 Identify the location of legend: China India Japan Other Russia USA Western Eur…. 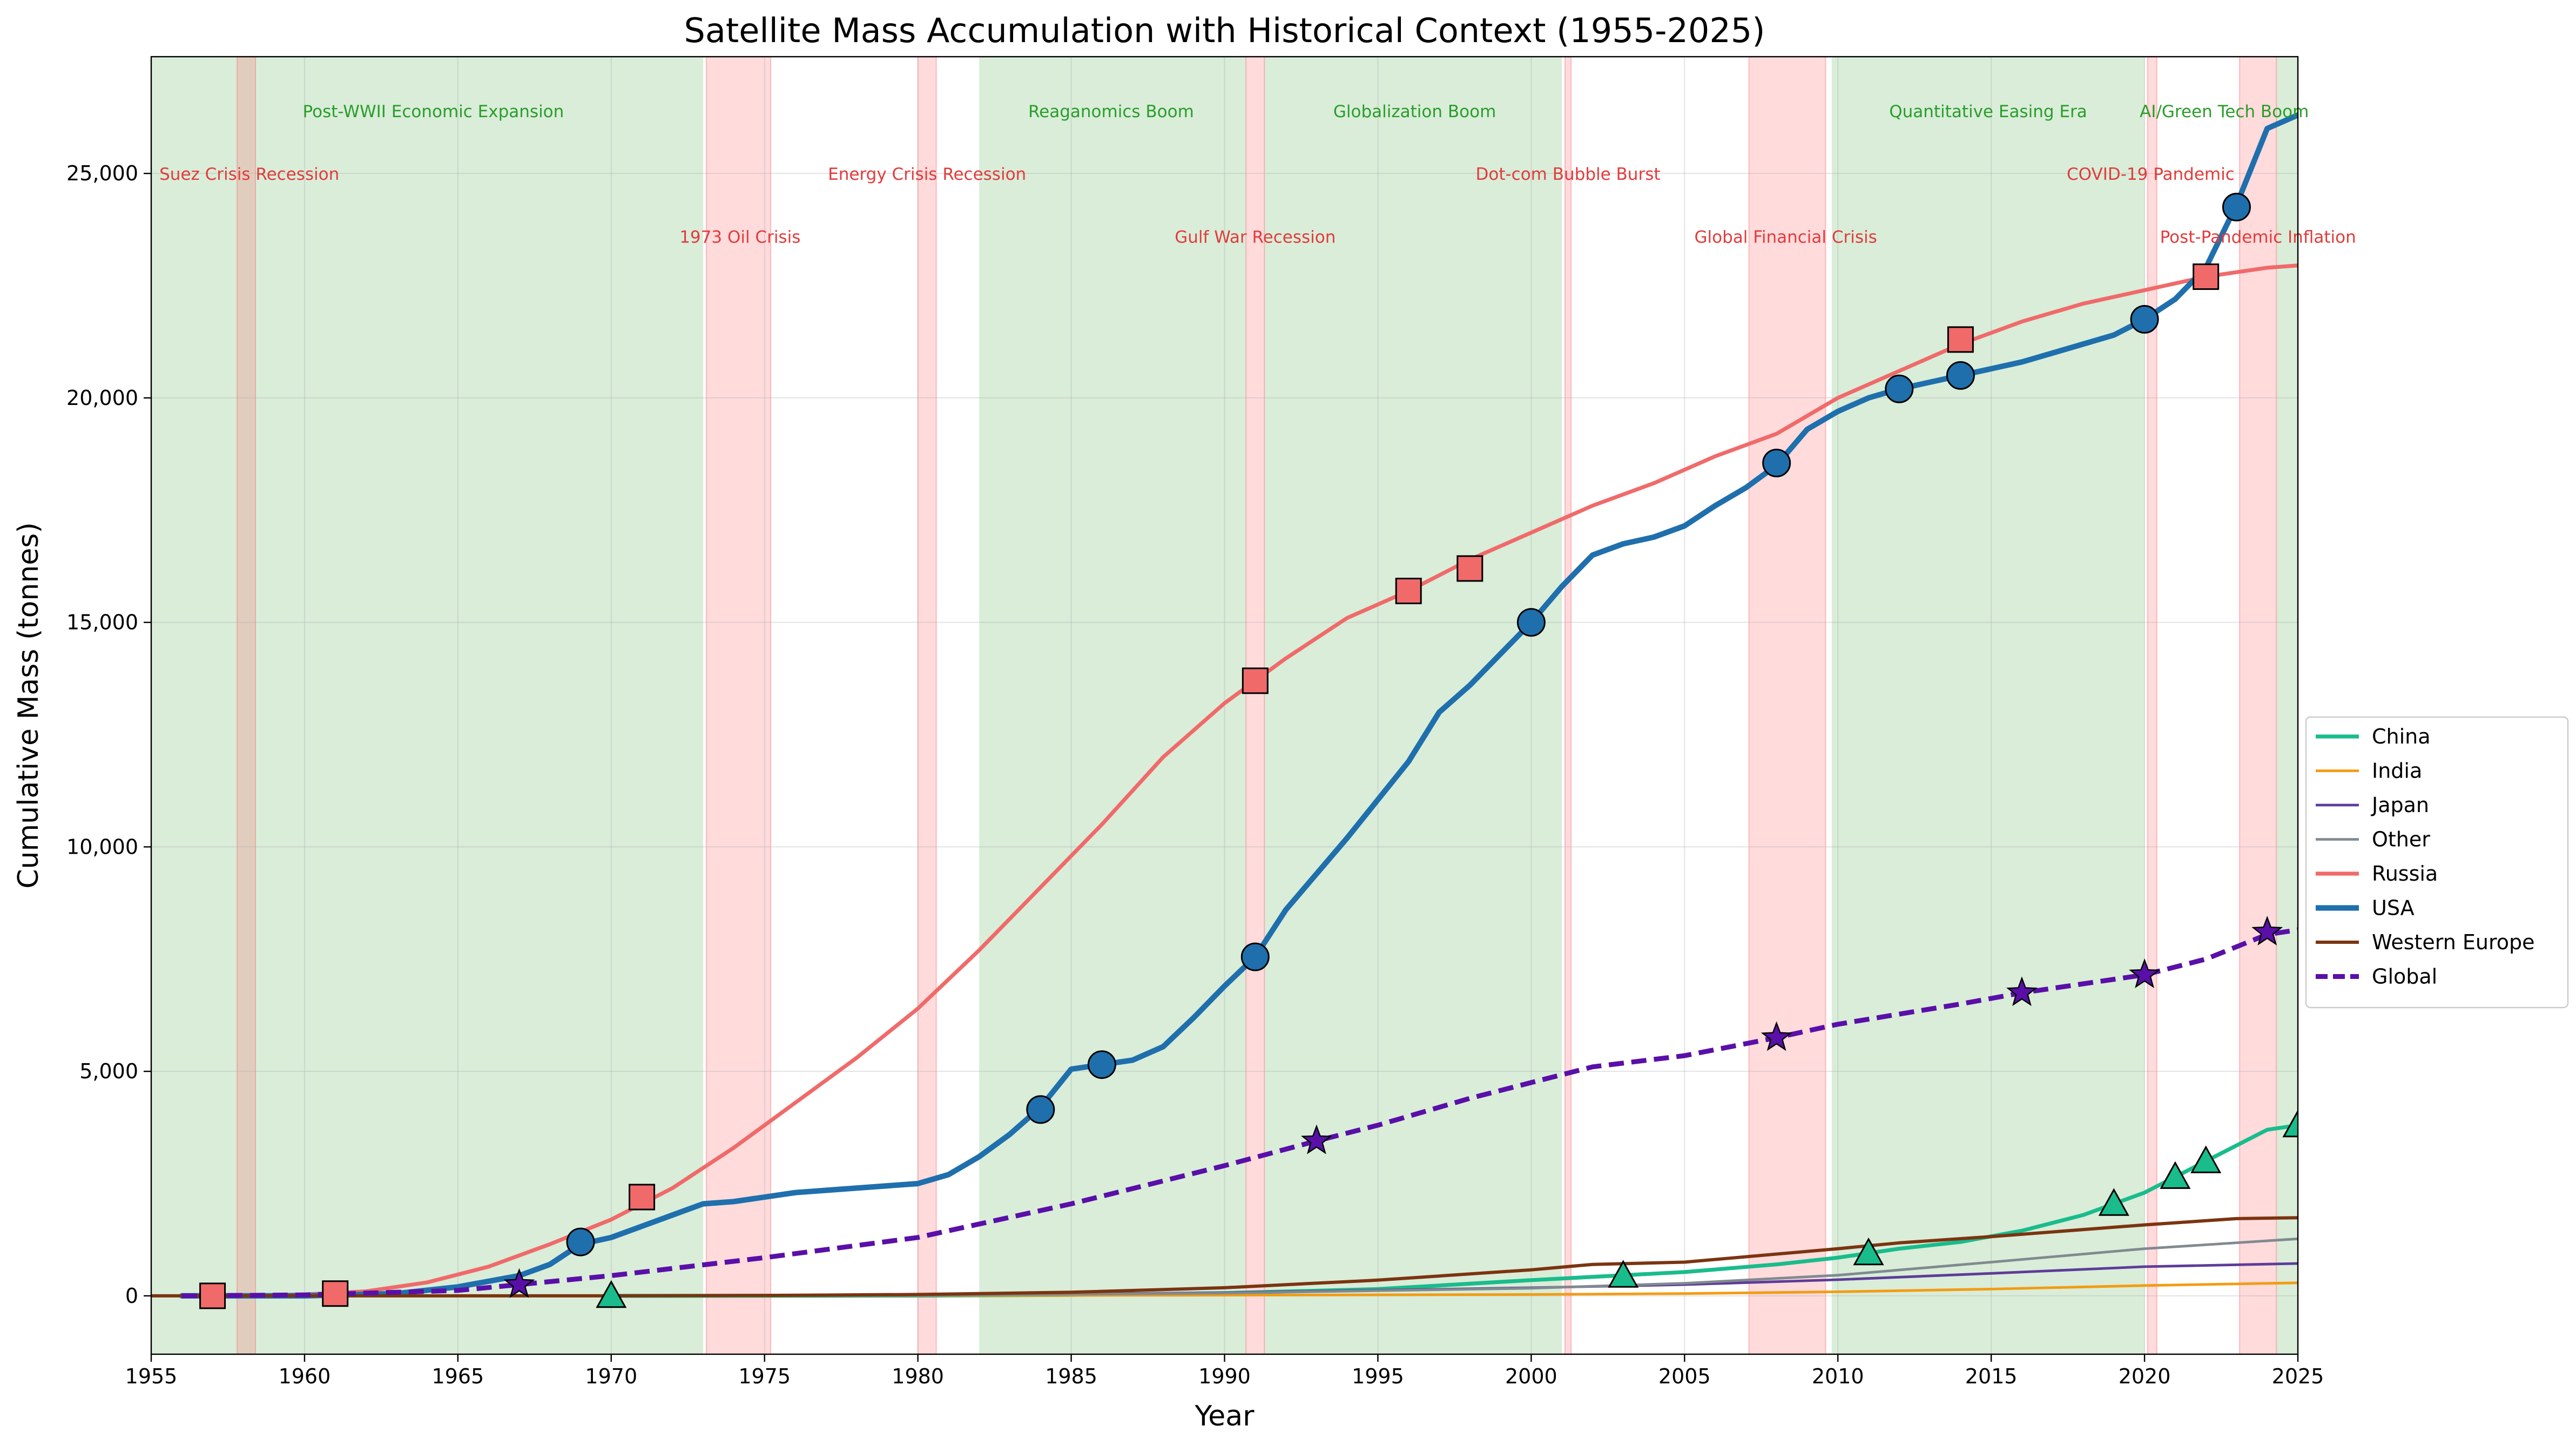
(2437, 863).